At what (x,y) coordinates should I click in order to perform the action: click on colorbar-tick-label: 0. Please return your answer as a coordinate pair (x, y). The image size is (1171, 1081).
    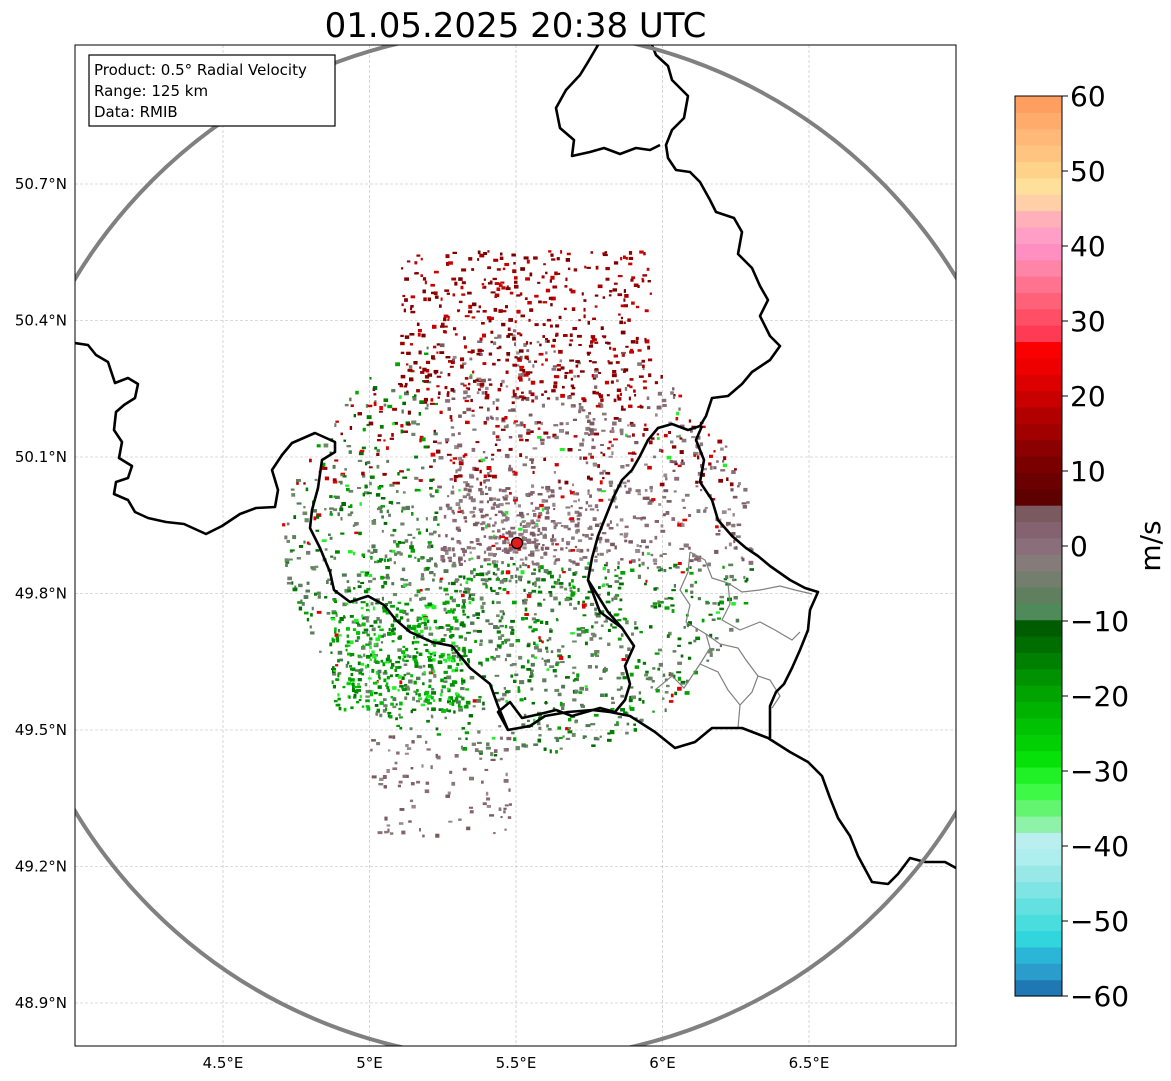
    Looking at the image, I should click on (1079, 546).